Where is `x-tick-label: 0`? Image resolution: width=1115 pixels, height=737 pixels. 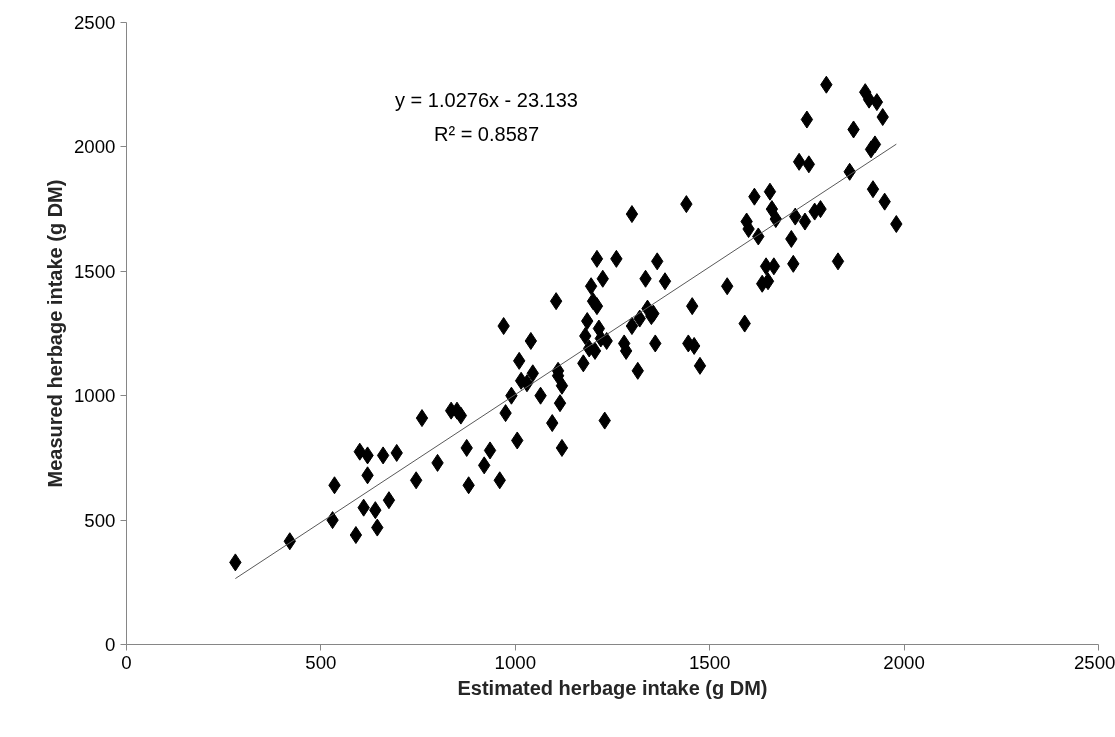 x-tick-label: 0 is located at coordinates (126, 662).